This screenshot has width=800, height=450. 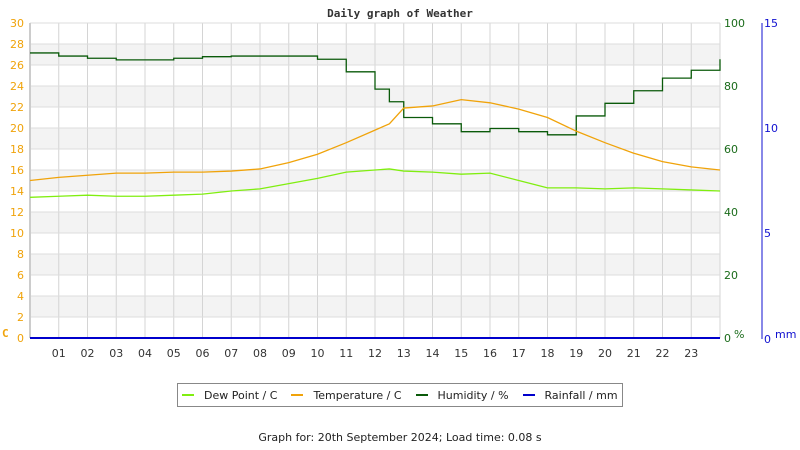 I want to click on x-tick-label: 21, so click(x=634, y=353).